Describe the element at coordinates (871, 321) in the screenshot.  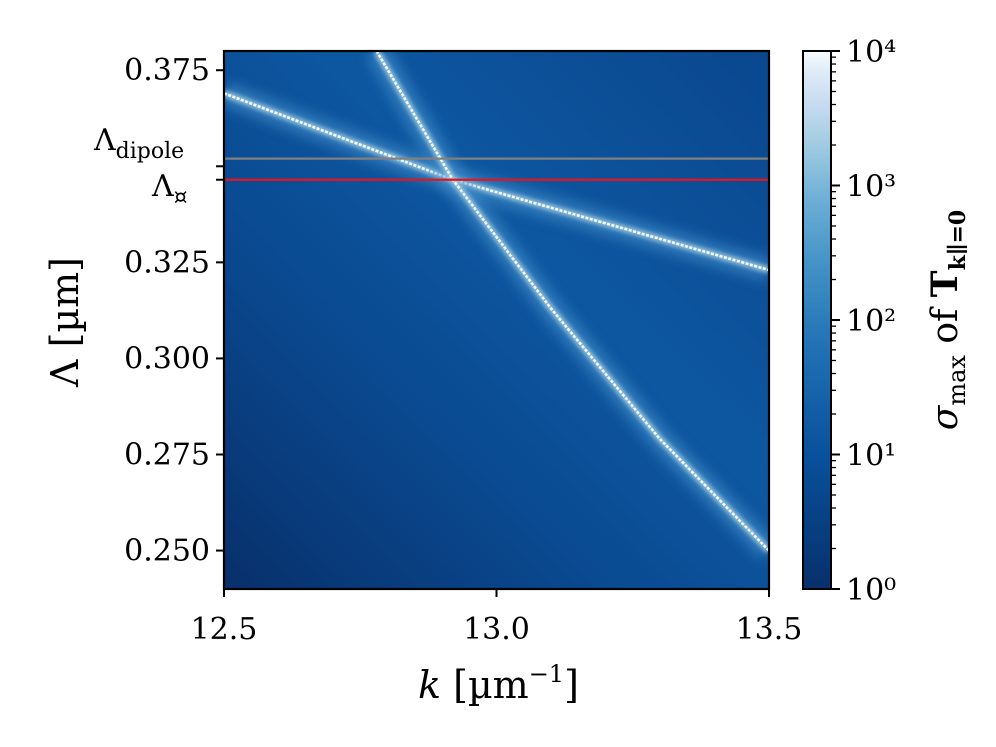
I see `colorbar-tick-label: 10²` at that location.